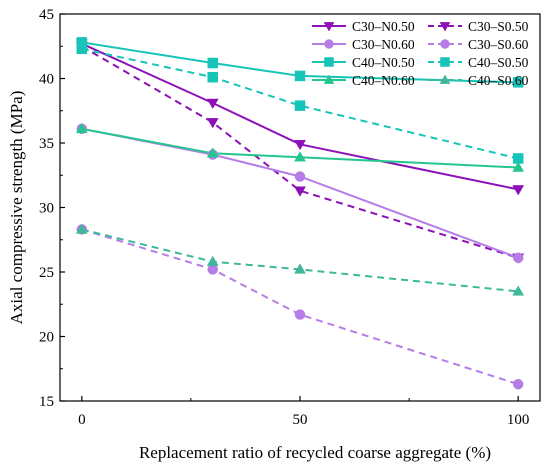 The image size is (550, 468). What do you see at coordinates (383, 26) in the screenshot?
I see `legend-label: C30–N0.50` at bounding box center [383, 26].